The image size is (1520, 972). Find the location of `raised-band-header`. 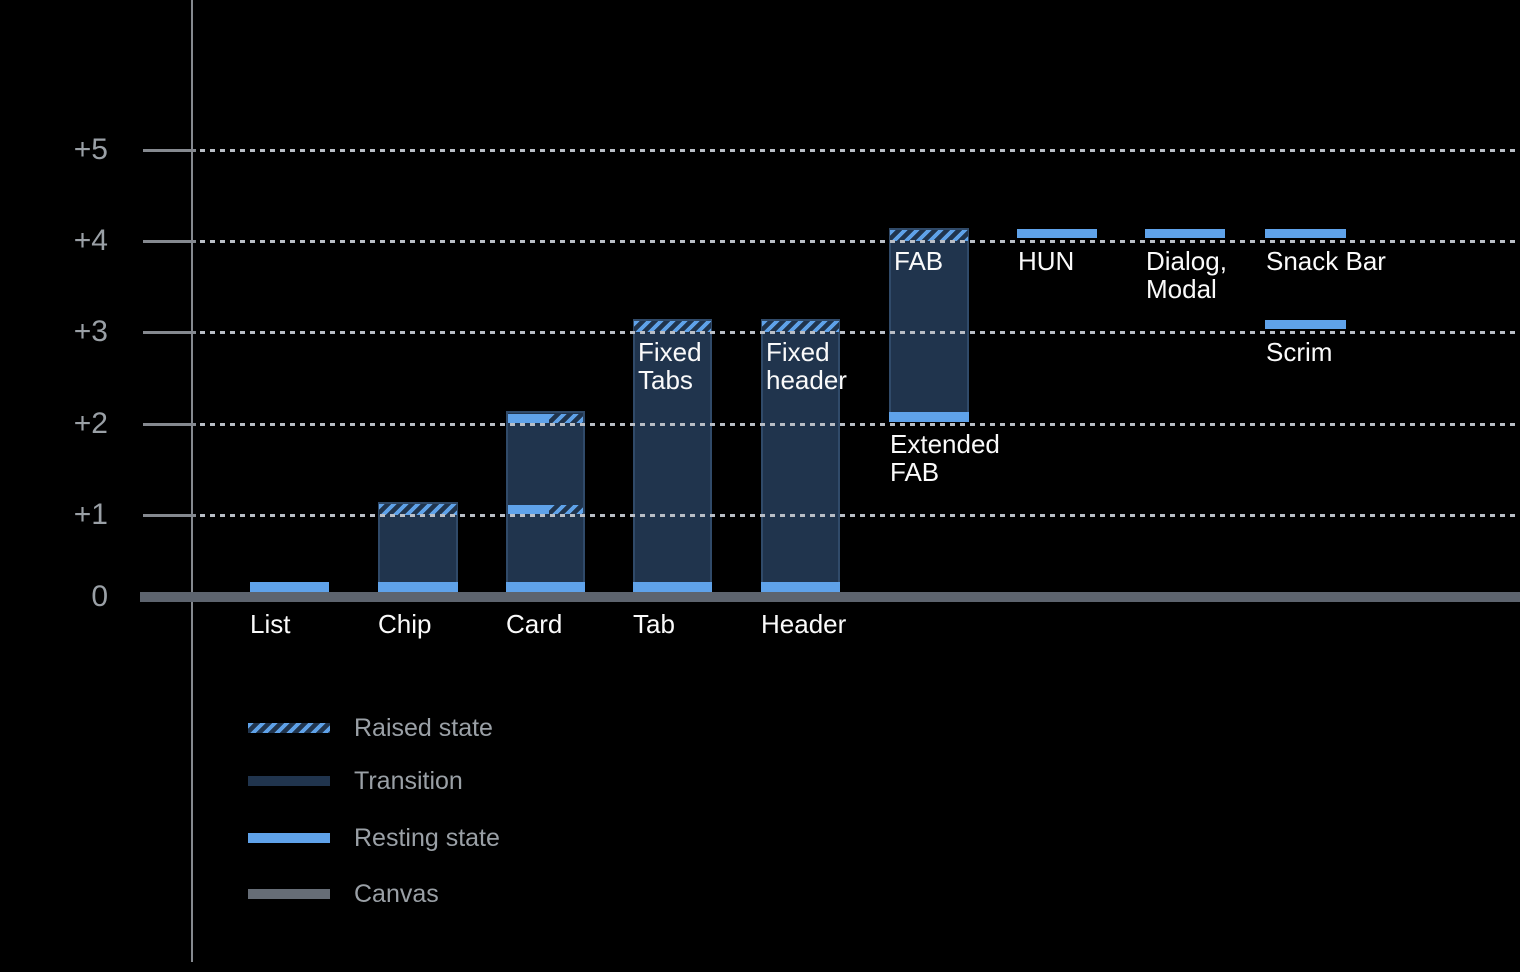

raised-band-header is located at coordinates (800, 326).